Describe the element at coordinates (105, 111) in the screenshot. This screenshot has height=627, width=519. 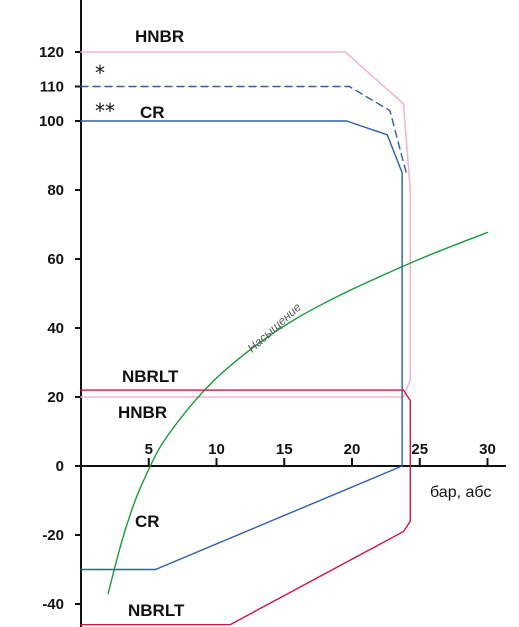
I see `asterisk-double: **` at that location.